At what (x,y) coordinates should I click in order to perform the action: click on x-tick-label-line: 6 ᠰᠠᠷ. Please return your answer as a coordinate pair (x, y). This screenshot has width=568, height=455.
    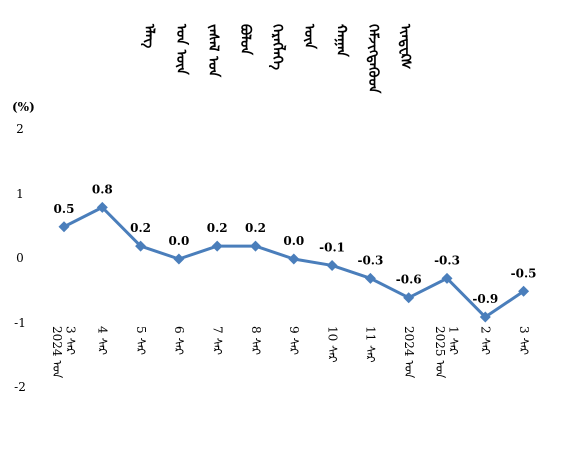
    Looking at the image, I should click on (179, 341).